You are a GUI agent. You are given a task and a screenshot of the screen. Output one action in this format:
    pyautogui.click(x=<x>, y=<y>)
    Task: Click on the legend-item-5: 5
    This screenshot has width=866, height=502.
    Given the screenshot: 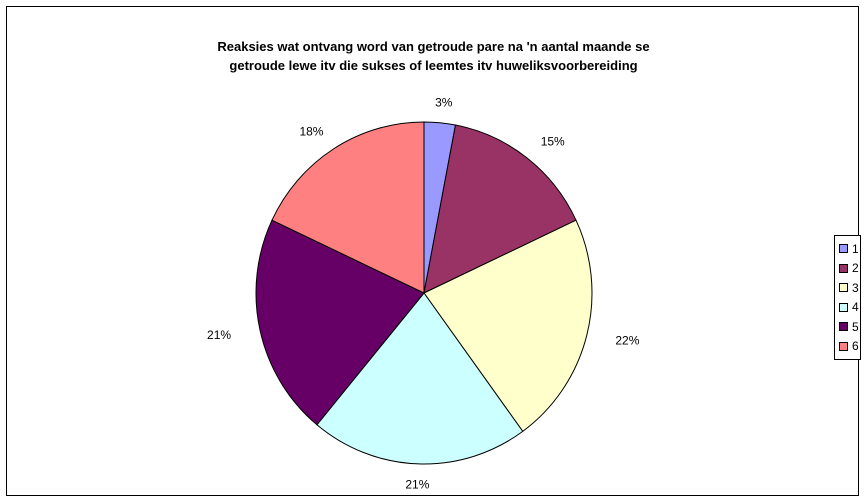 What is the action you would take?
    pyautogui.click(x=847, y=327)
    